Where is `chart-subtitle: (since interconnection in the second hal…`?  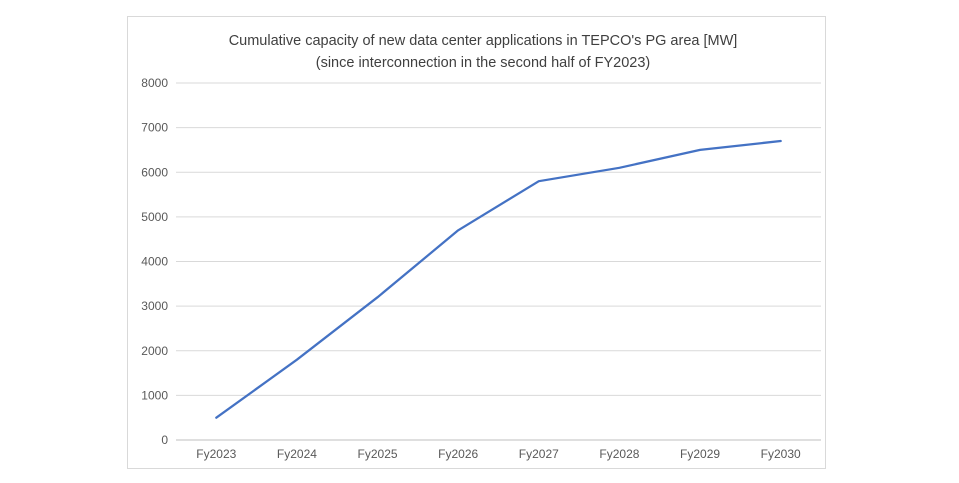
chart-subtitle: (since interconnection in the second hal… is located at coordinates (483, 63).